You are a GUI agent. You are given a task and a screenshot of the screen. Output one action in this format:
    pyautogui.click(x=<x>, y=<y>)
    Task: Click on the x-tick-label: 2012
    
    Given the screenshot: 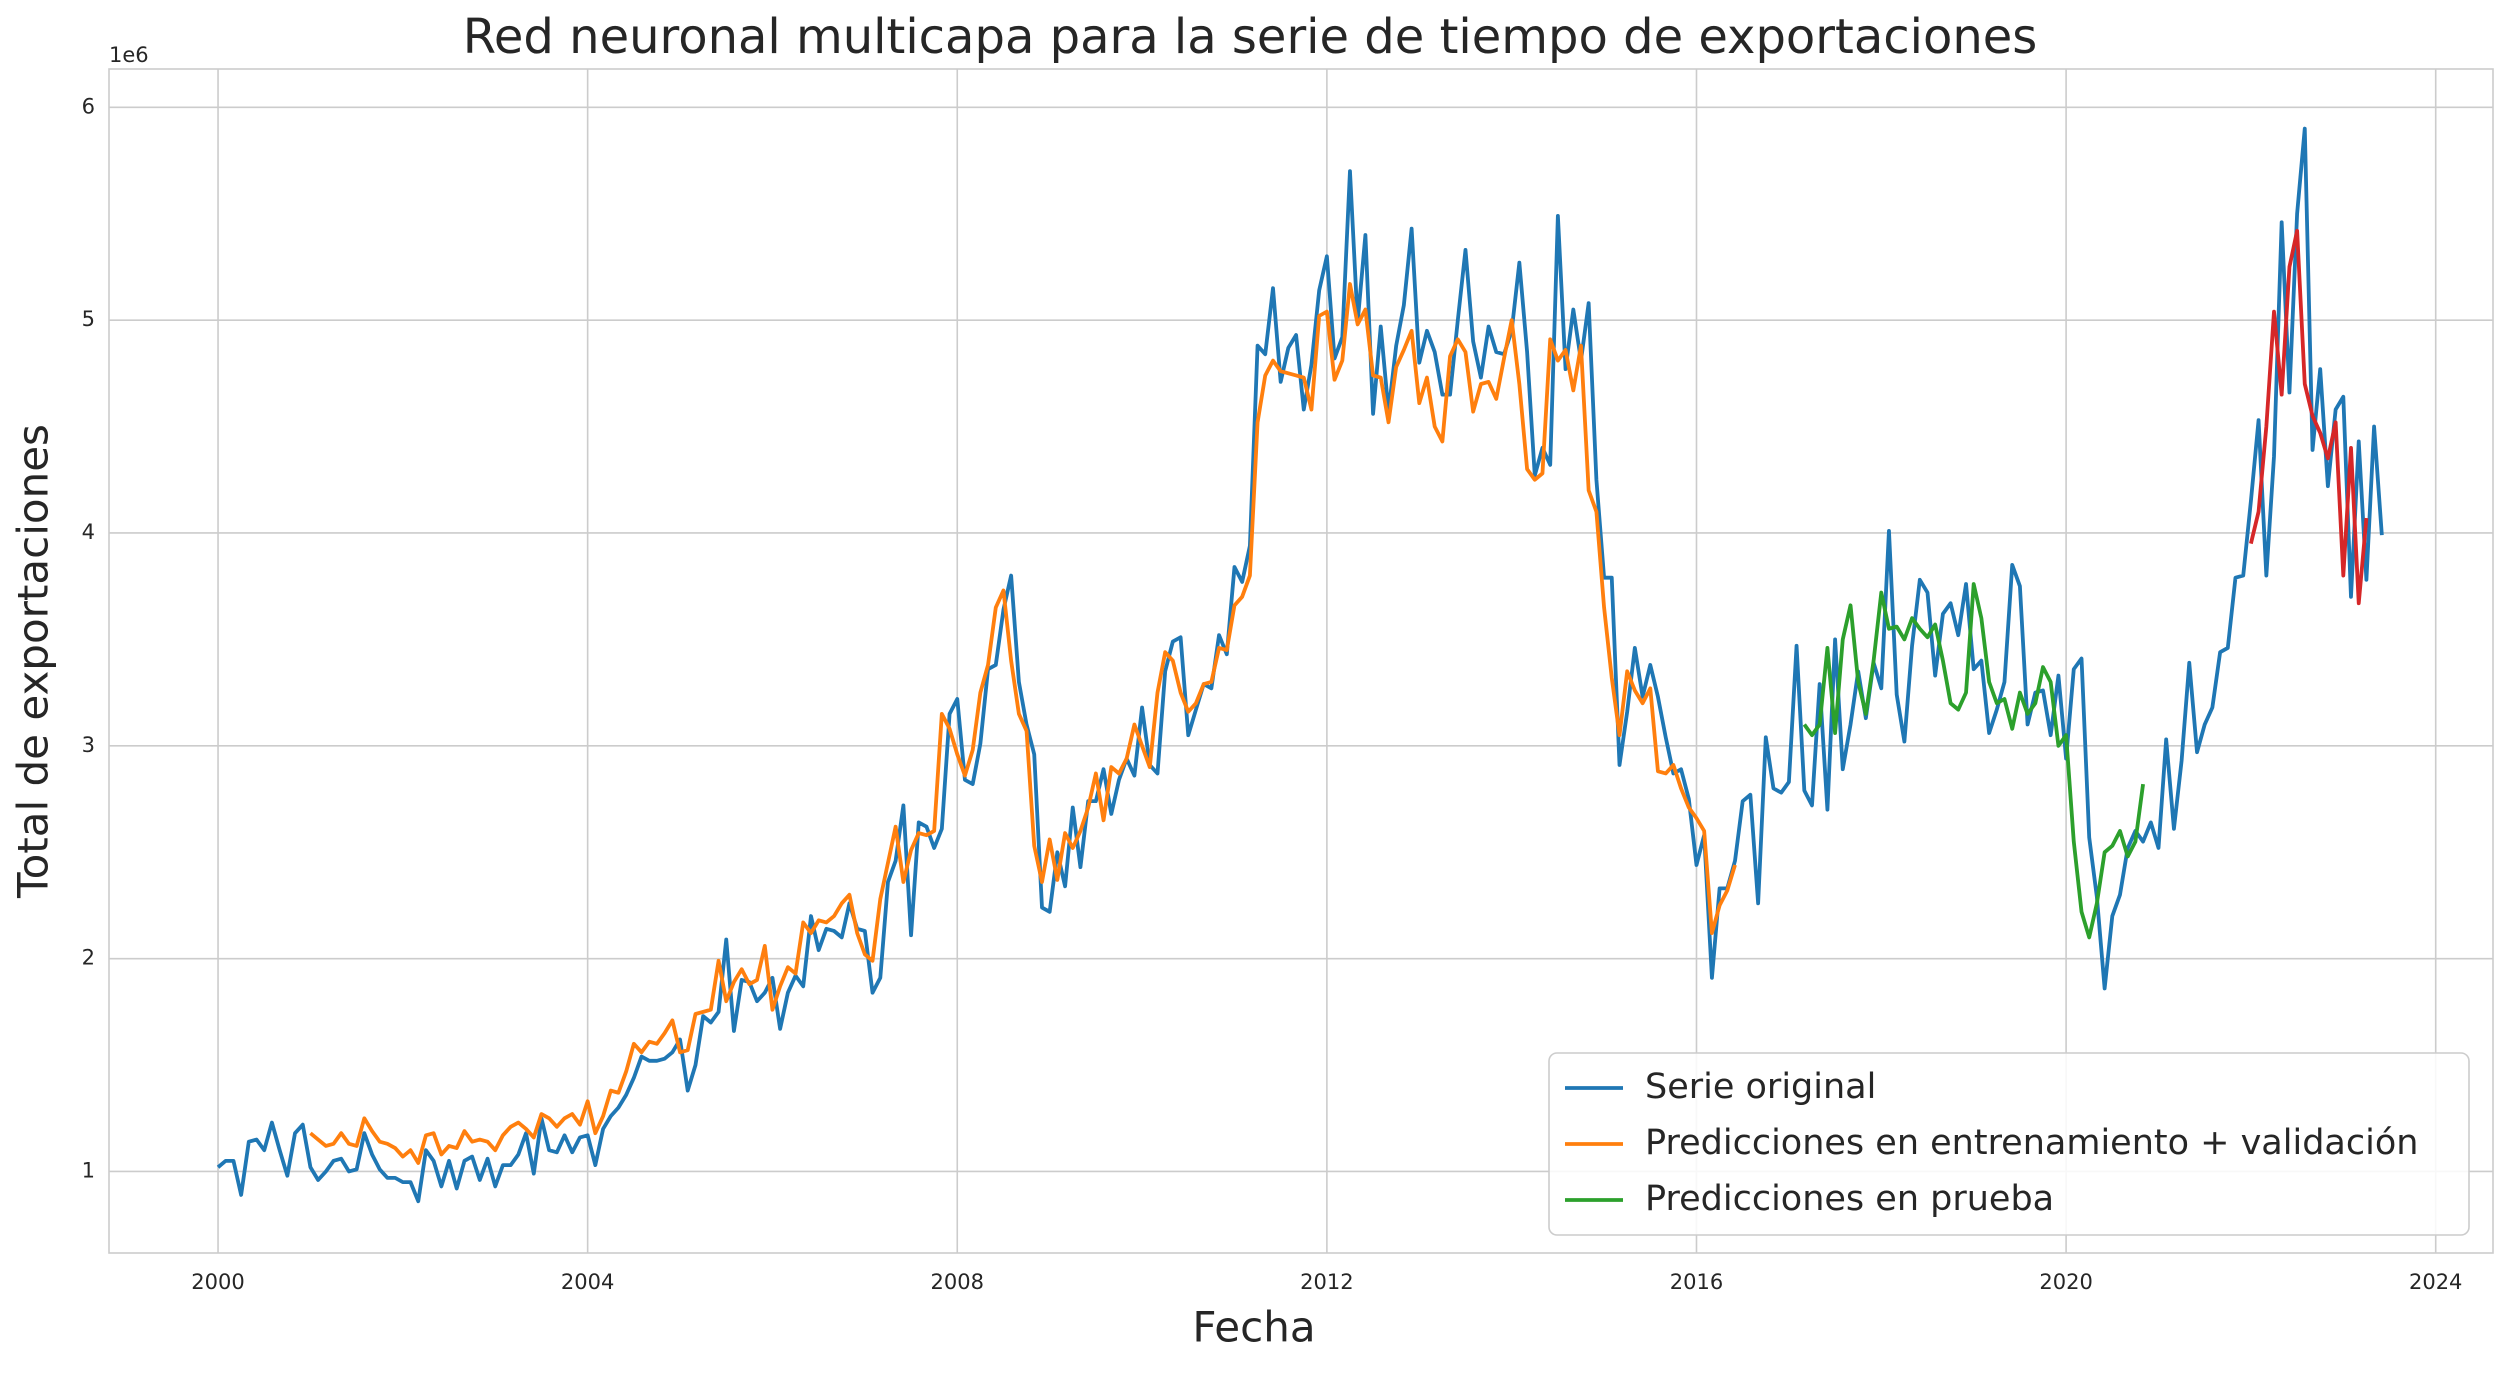 What is the action you would take?
    pyautogui.click(x=1326, y=1282)
    